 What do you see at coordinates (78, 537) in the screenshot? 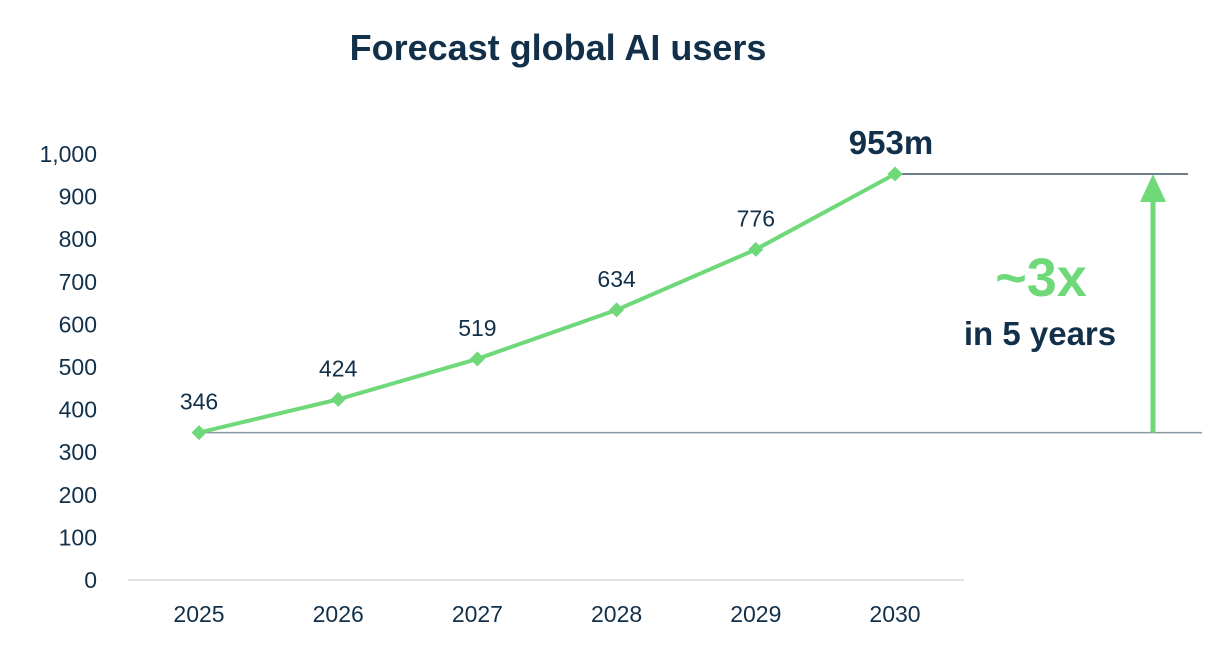
I see `y-tick-label: 100` at bounding box center [78, 537].